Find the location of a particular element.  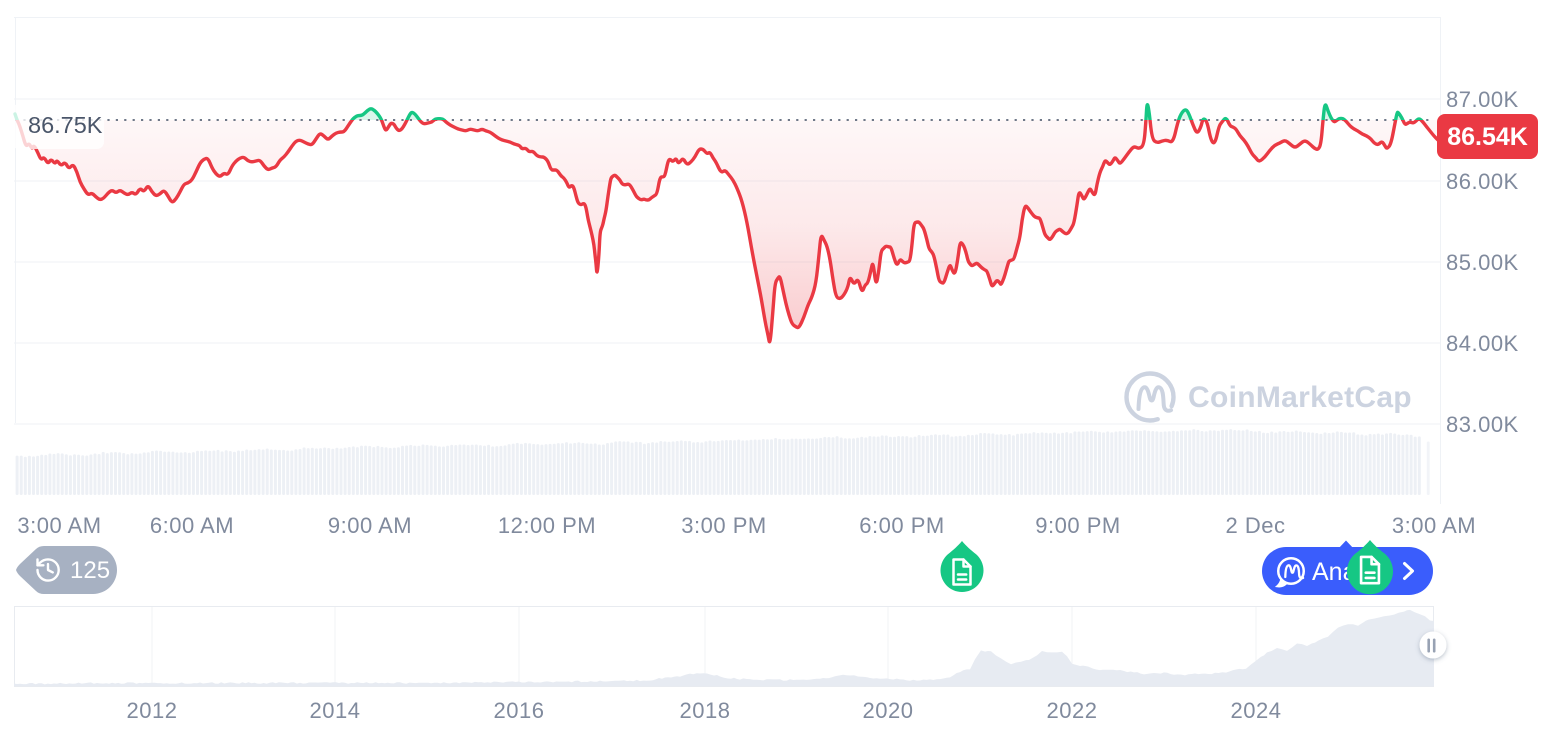

svg-text: 2018 is located at coordinates (705, 710).